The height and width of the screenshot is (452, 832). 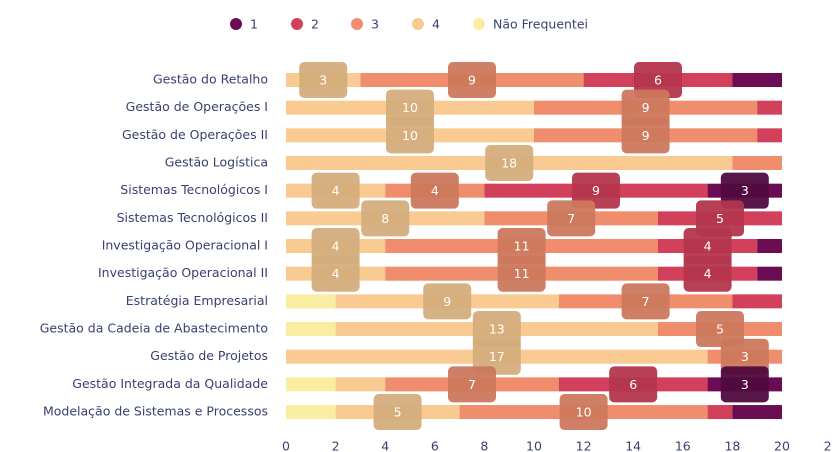 What do you see at coordinates (216, 162) in the screenshot?
I see `y-tick-label: Gestão Logística` at bounding box center [216, 162].